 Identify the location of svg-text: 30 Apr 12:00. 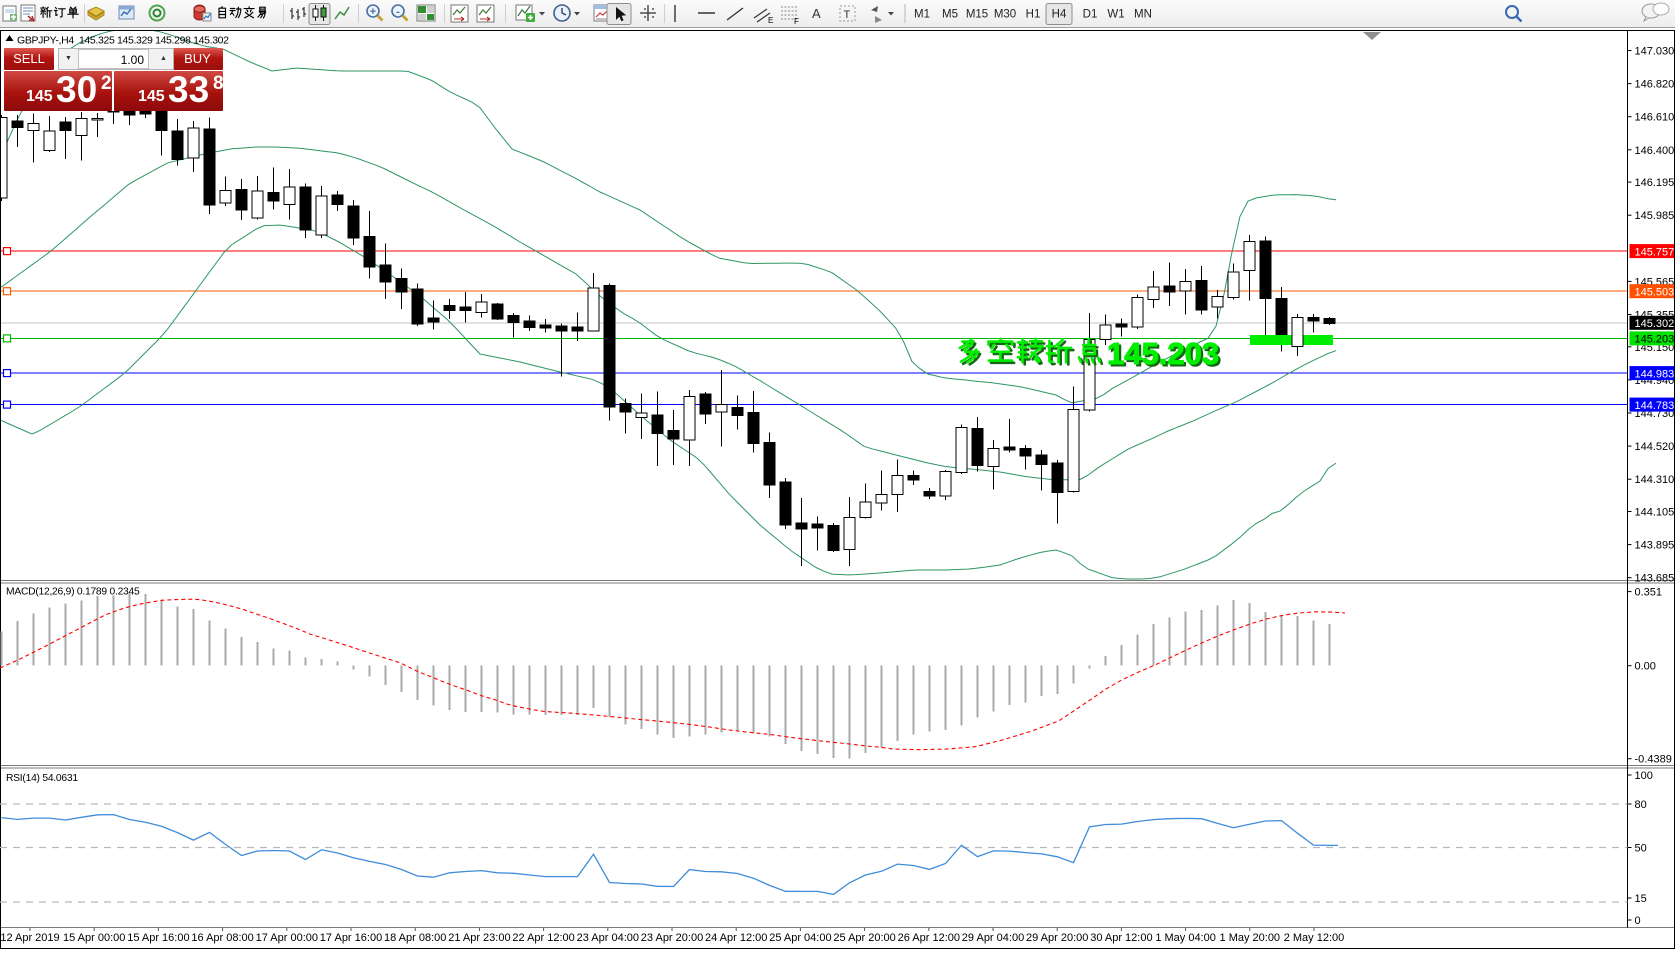
(1121, 938).